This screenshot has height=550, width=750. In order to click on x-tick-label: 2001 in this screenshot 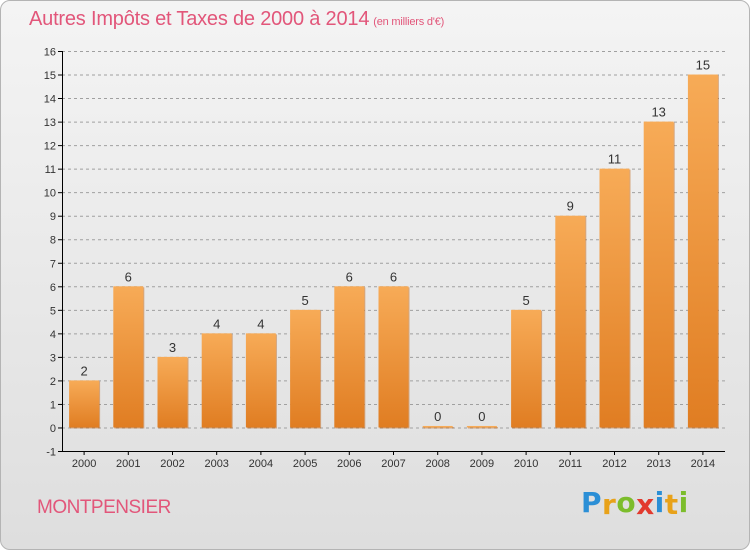, I will do `click(128, 464)`.